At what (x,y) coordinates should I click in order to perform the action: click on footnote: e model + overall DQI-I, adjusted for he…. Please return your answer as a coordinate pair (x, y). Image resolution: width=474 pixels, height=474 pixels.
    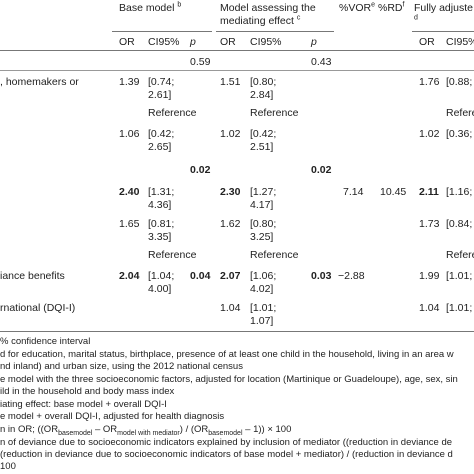
    Looking at the image, I should click on (112, 416).